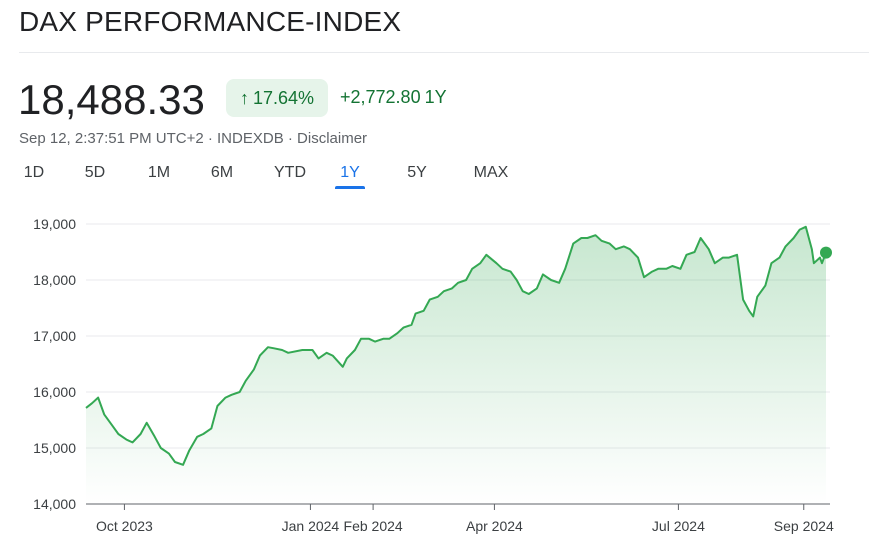 This screenshot has height=556, width=869. Describe the element at coordinates (54, 224) in the screenshot. I see `y-tick-label: 19,000` at that location.